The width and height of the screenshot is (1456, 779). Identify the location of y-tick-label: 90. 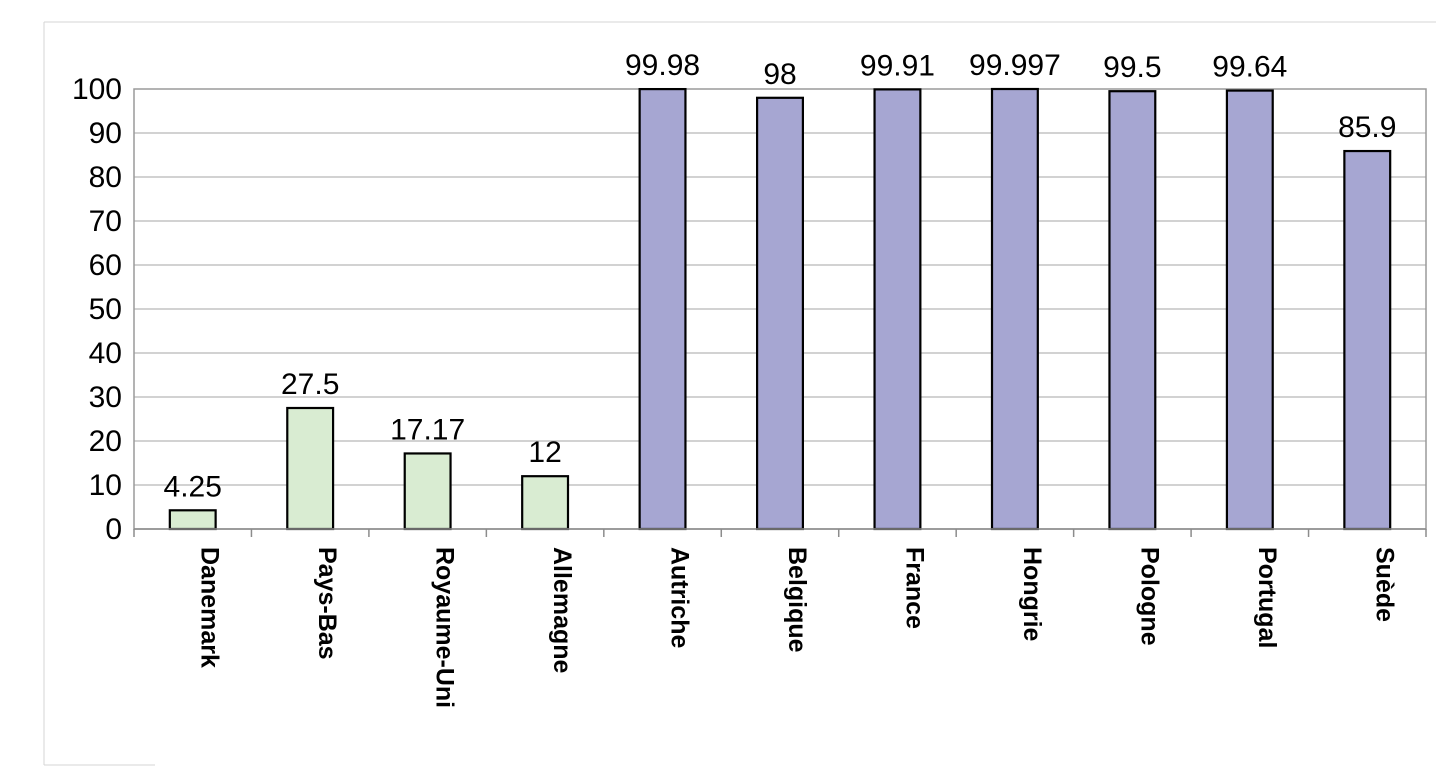
(105, 133).